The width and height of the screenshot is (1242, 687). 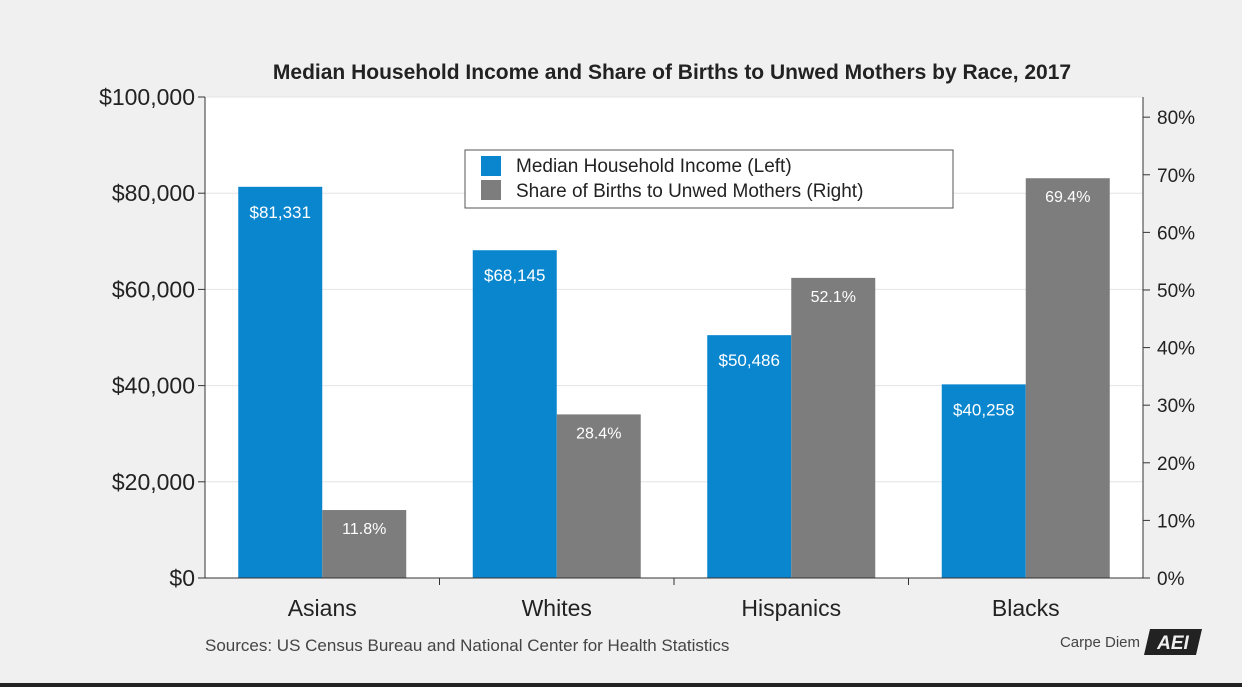 What do you see at coordinates (1176, 118) in the screenshot?
I see `right-tick-label: 80%` at bounding box center [1176, 118].